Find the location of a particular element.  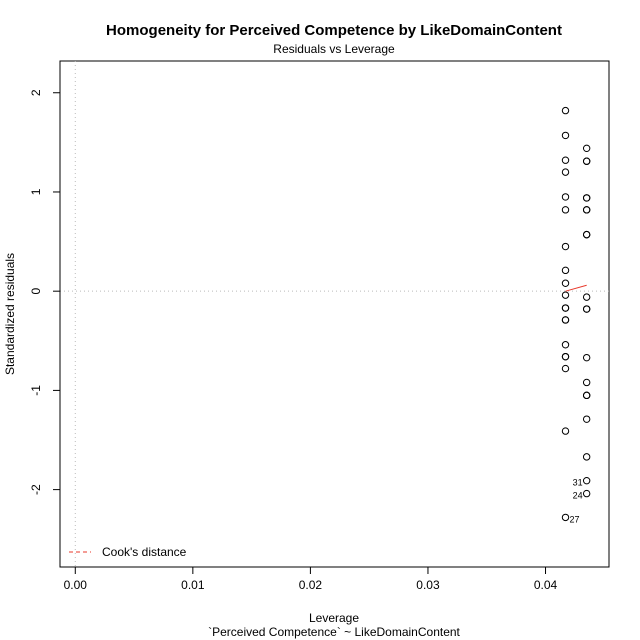

y-tick-label: -1 is located at coordinates (36, 390).